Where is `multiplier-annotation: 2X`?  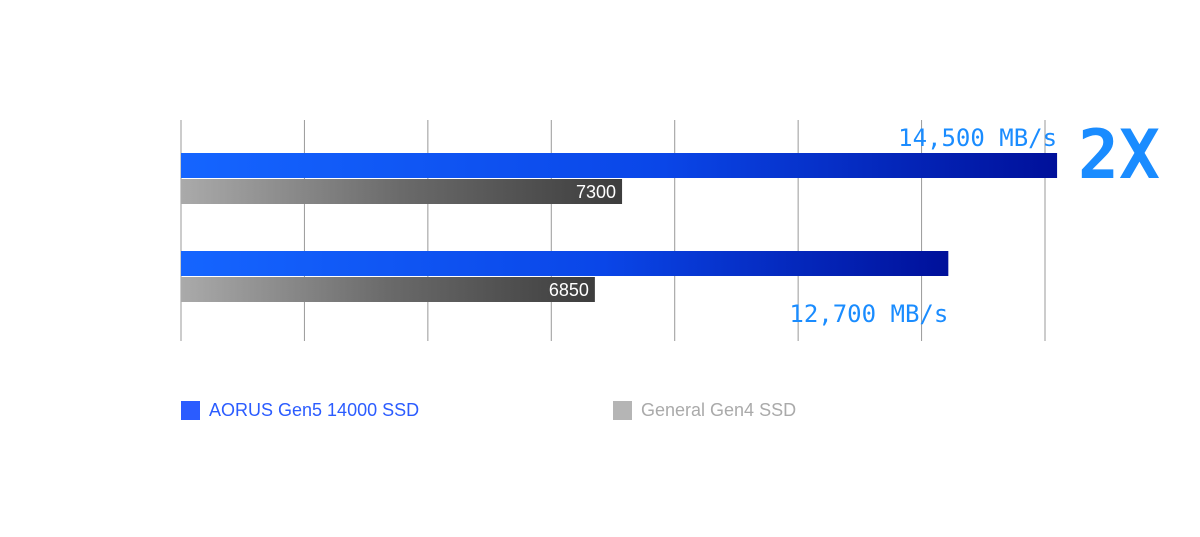 multiplier-annotation: 2X is located at coordinates (1119, 155).